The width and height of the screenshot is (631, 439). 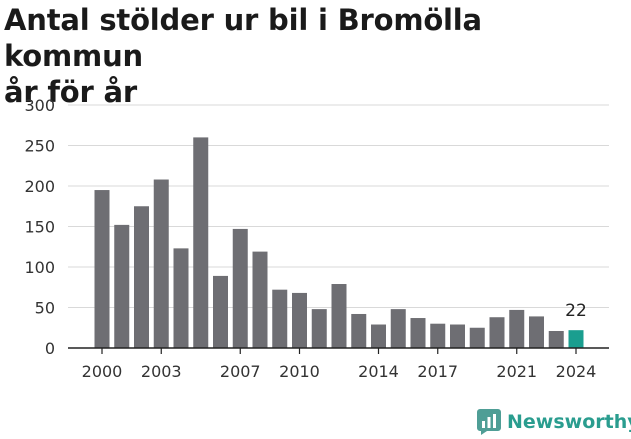 I want to click on bar-2001, so click(x=122, y=286).